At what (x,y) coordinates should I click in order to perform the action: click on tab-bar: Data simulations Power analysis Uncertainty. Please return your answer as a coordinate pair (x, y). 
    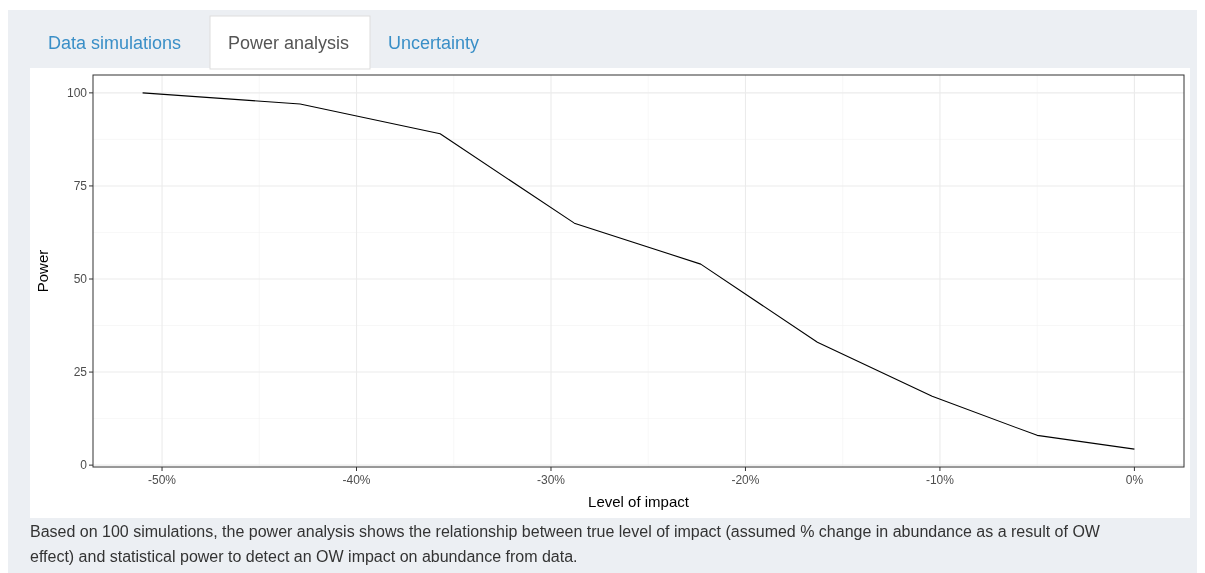
    Looking at the image, I should click on (264, 42).